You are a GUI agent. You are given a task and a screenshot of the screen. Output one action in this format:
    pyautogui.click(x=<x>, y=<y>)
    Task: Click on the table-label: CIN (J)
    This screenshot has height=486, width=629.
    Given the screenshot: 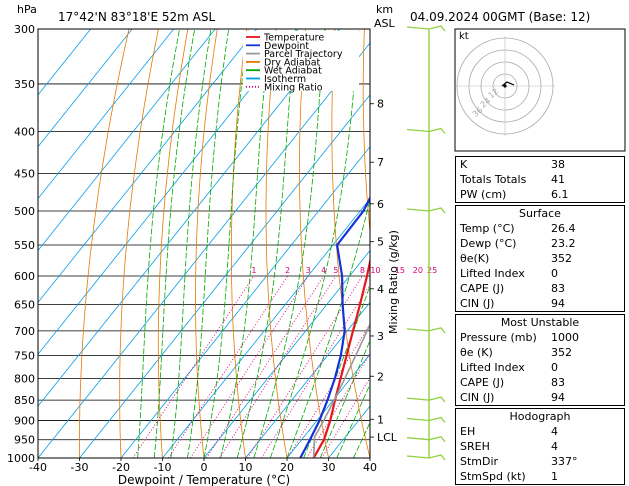 What is the action you would take?
    pyautogui.click(x=477, y=303)
    